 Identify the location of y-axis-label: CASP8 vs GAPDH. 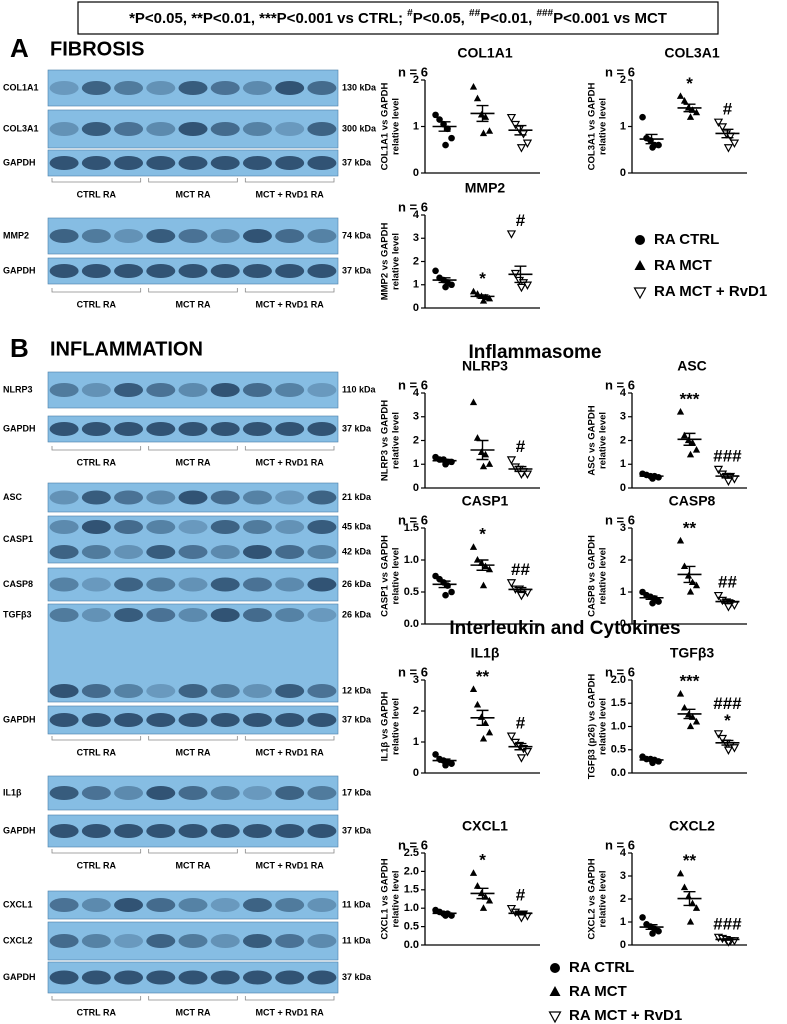
(592, 576).